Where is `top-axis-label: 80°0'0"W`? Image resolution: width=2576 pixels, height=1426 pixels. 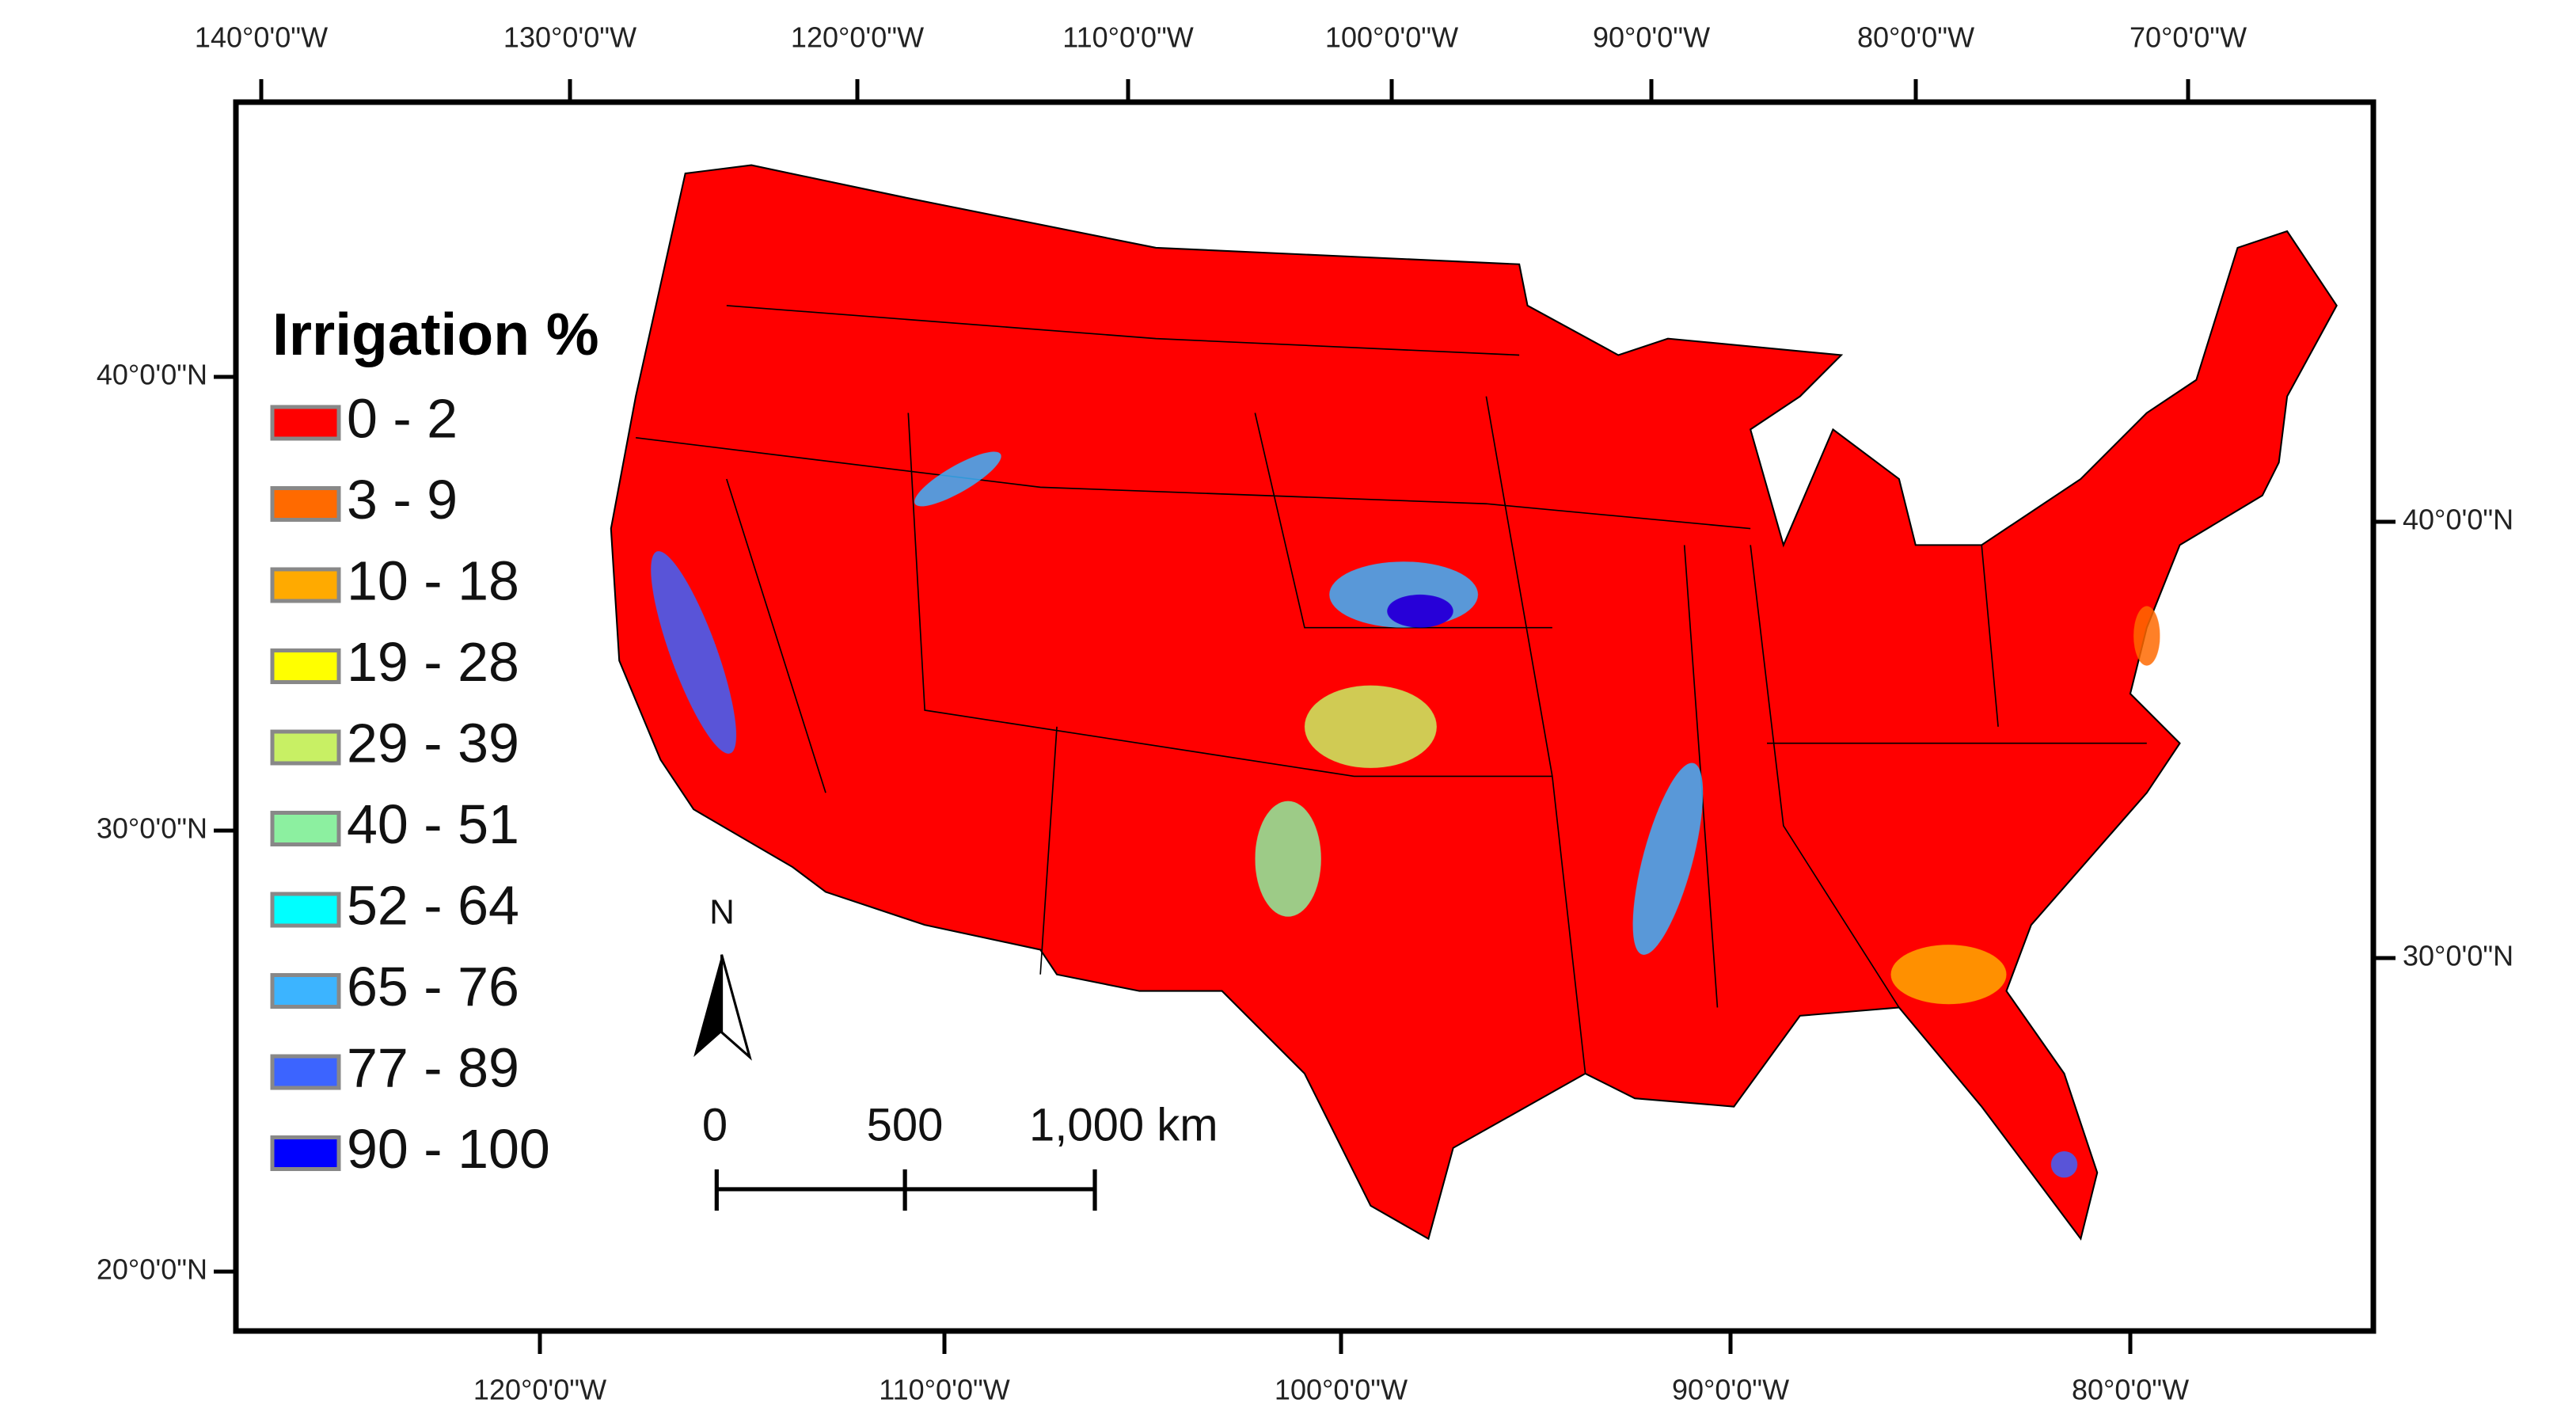 top-axis-label: 80°0'0"W is located at coordinates (1915, 37).